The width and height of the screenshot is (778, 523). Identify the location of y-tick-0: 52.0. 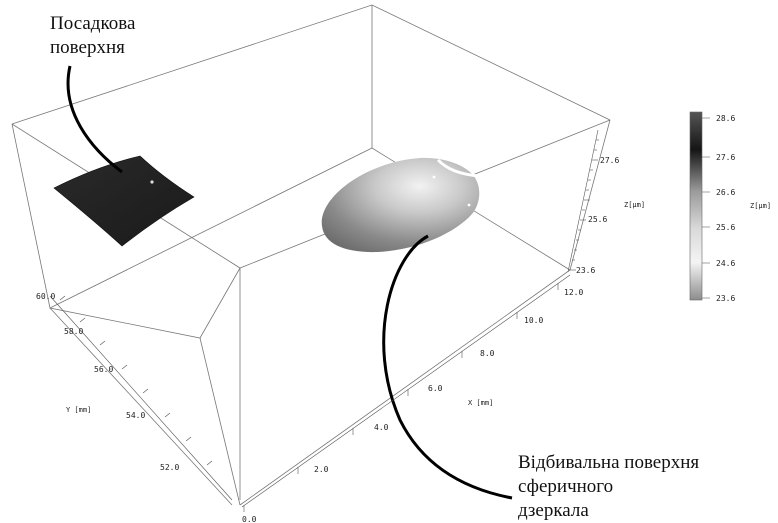
(169, 467).